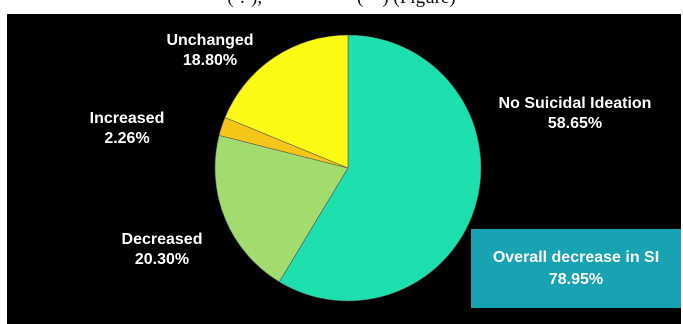  I want to click on label-no-suicidal-ideation: No Suicidal Ideation 58.65%, so click(575, 114).